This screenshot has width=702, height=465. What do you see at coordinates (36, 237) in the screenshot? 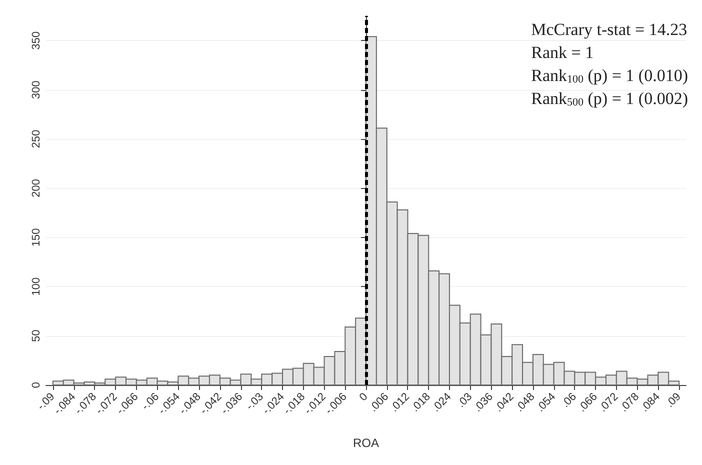
I see `y-tick-label: 150` at bounding box center [36, 237].